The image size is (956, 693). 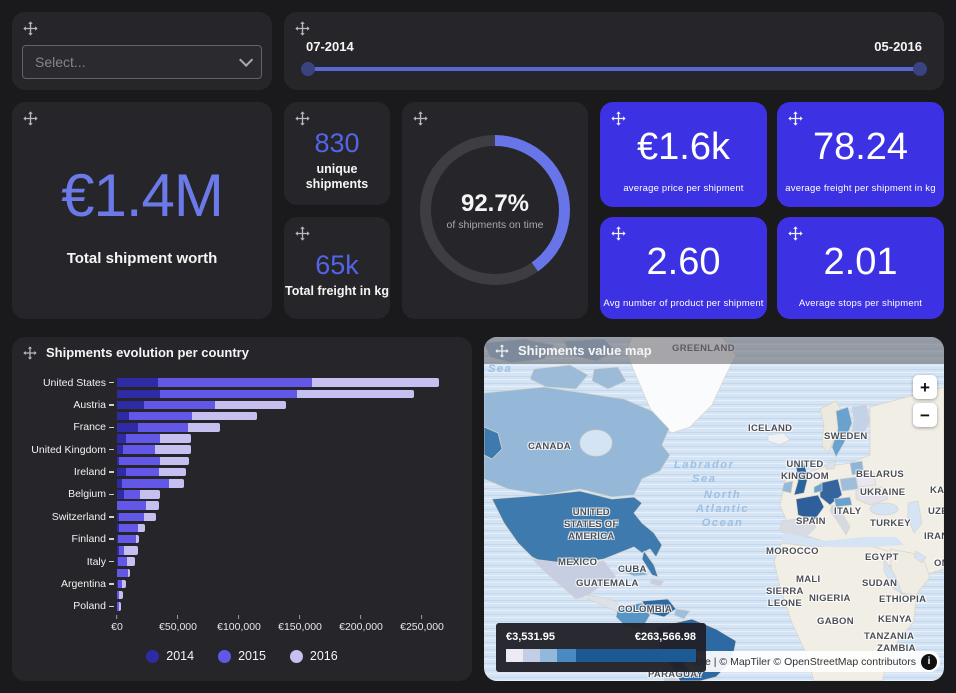 What do you see at coordinates (925, 387) in the screenshot?
I see `map-zoom-in-button: +` at bounding box center [925, 387].